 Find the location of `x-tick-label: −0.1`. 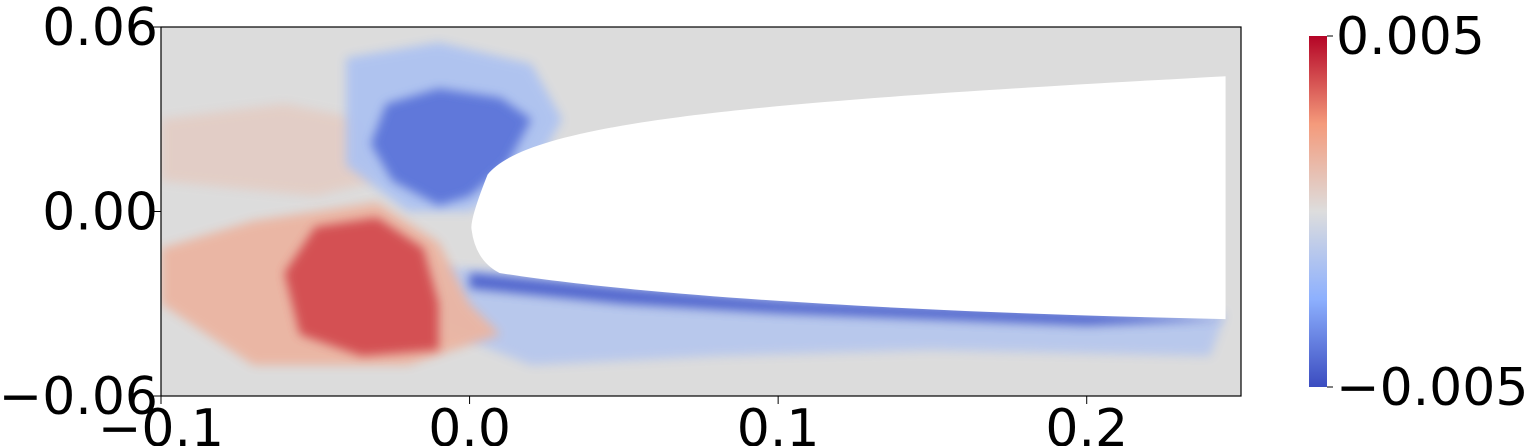

x-tick-label: −0.1 is located at coordinates (161, 422).